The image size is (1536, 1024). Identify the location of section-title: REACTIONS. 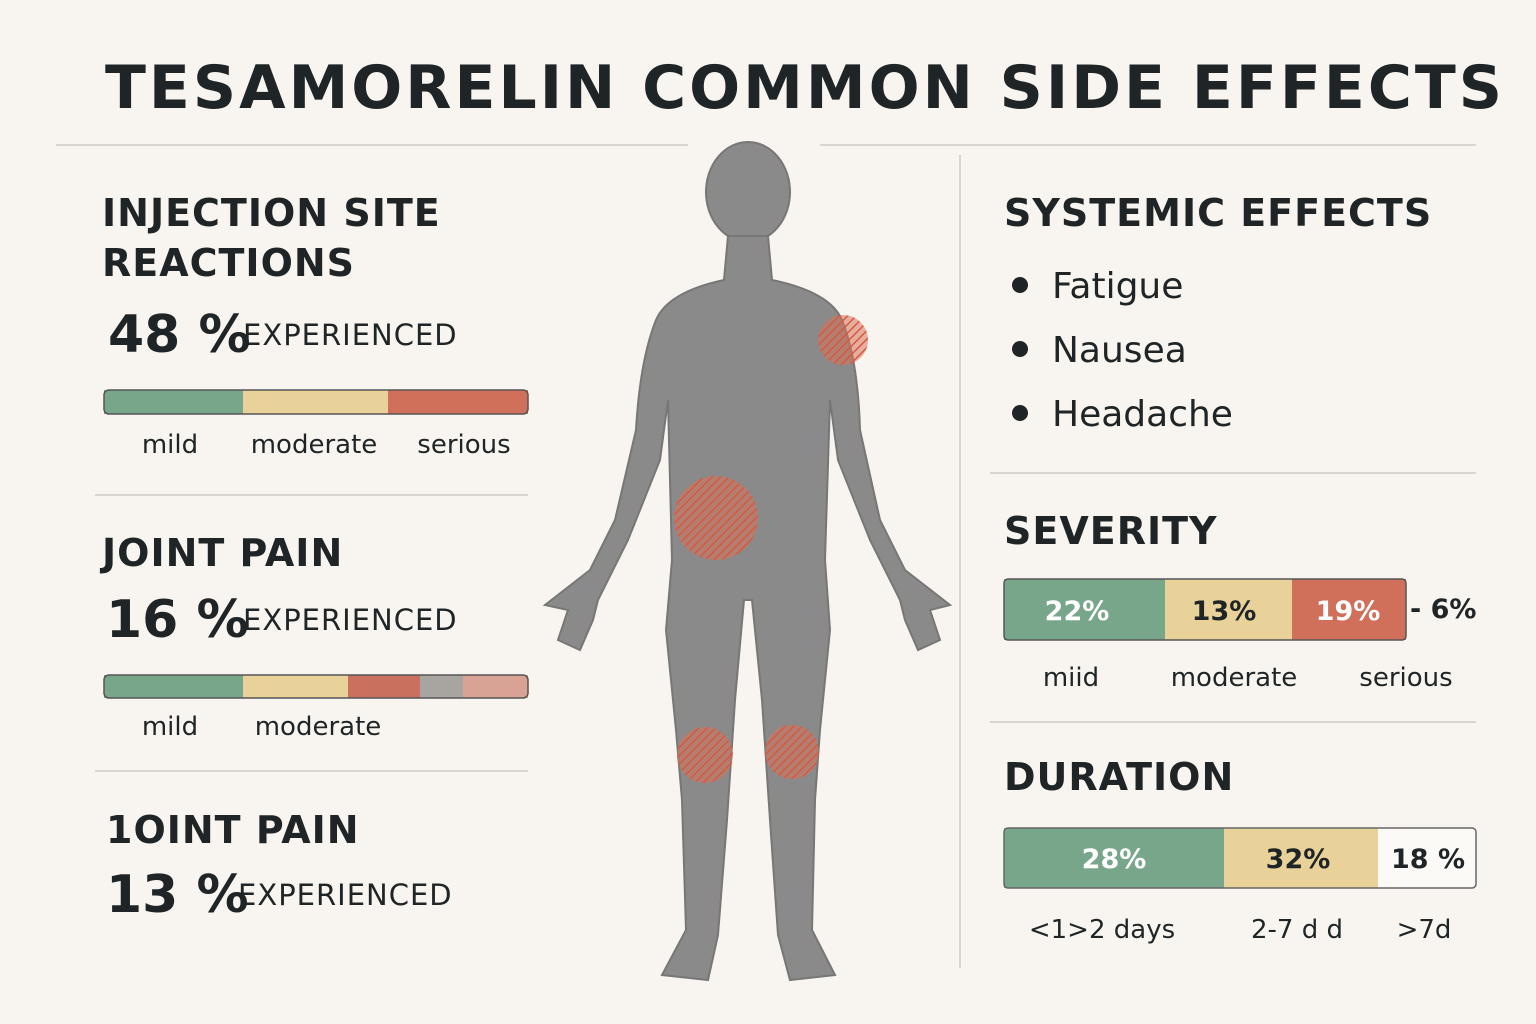
(228, 263).